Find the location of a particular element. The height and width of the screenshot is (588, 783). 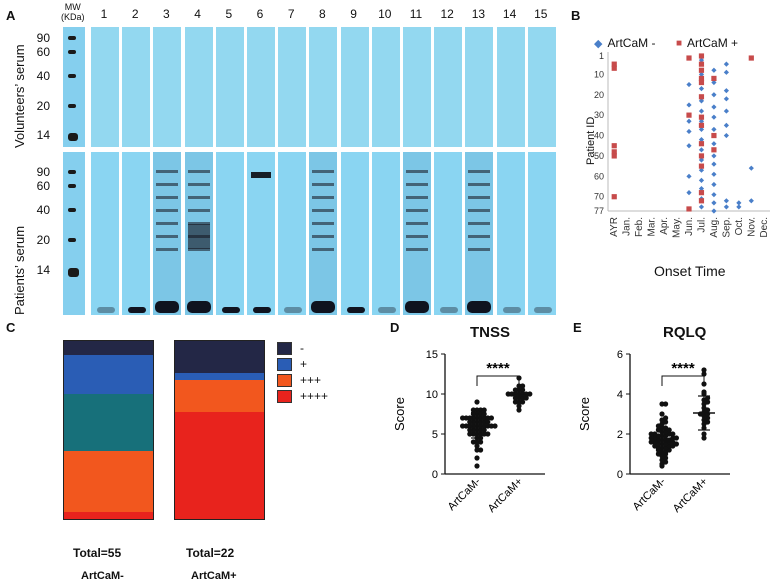

b-y-tick: 10 is located at coordinates (599, 74).